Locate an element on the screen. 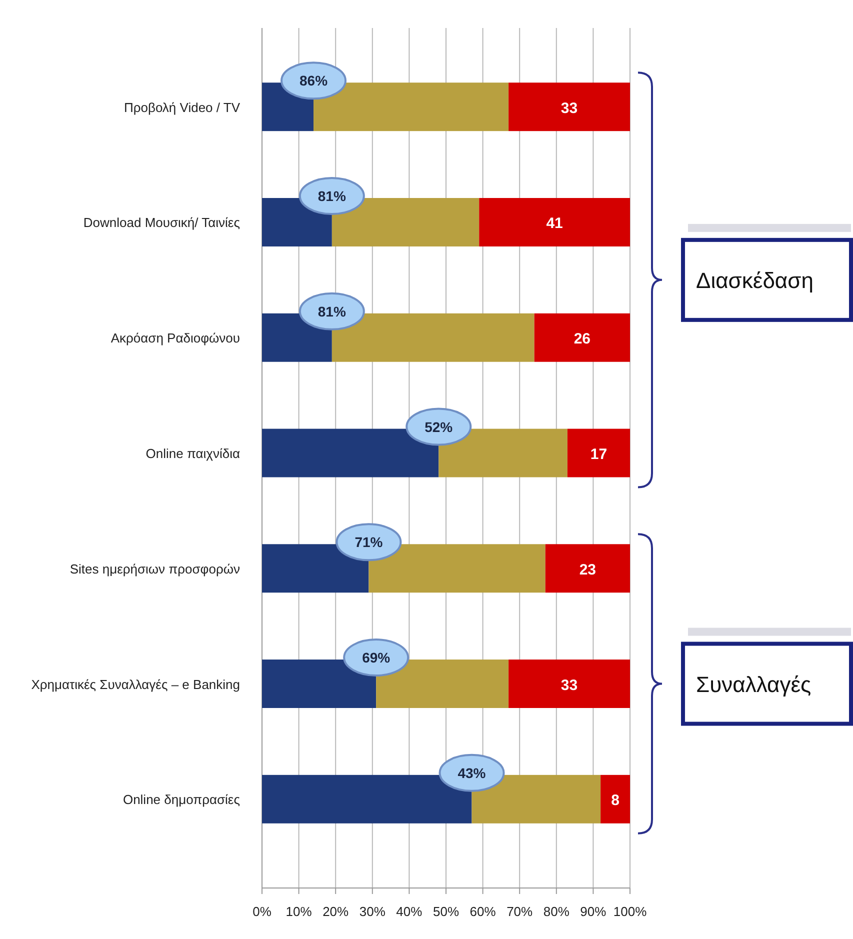 The image size is (853, 939). y-tick-label: Χρηματικές Συναλλαγές – e Banking is located at coordinates (135, 684).